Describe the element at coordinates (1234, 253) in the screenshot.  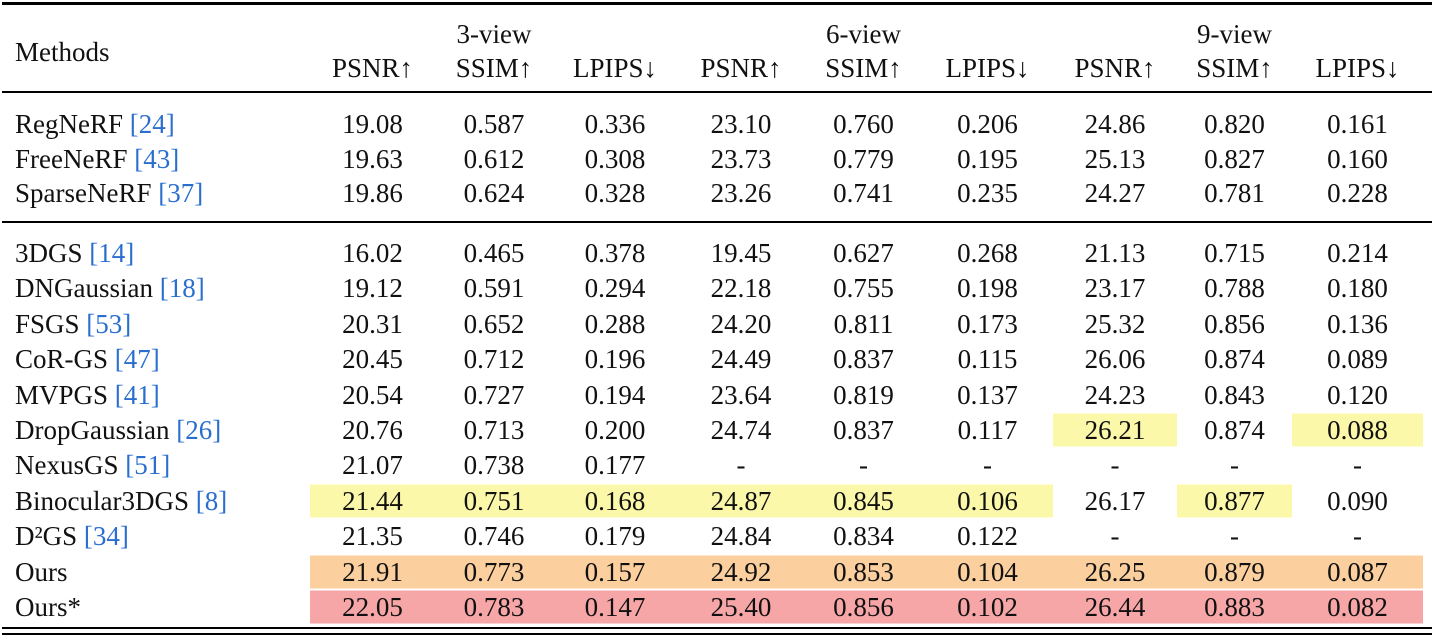
I see `value-cell: 0.715` at that location.